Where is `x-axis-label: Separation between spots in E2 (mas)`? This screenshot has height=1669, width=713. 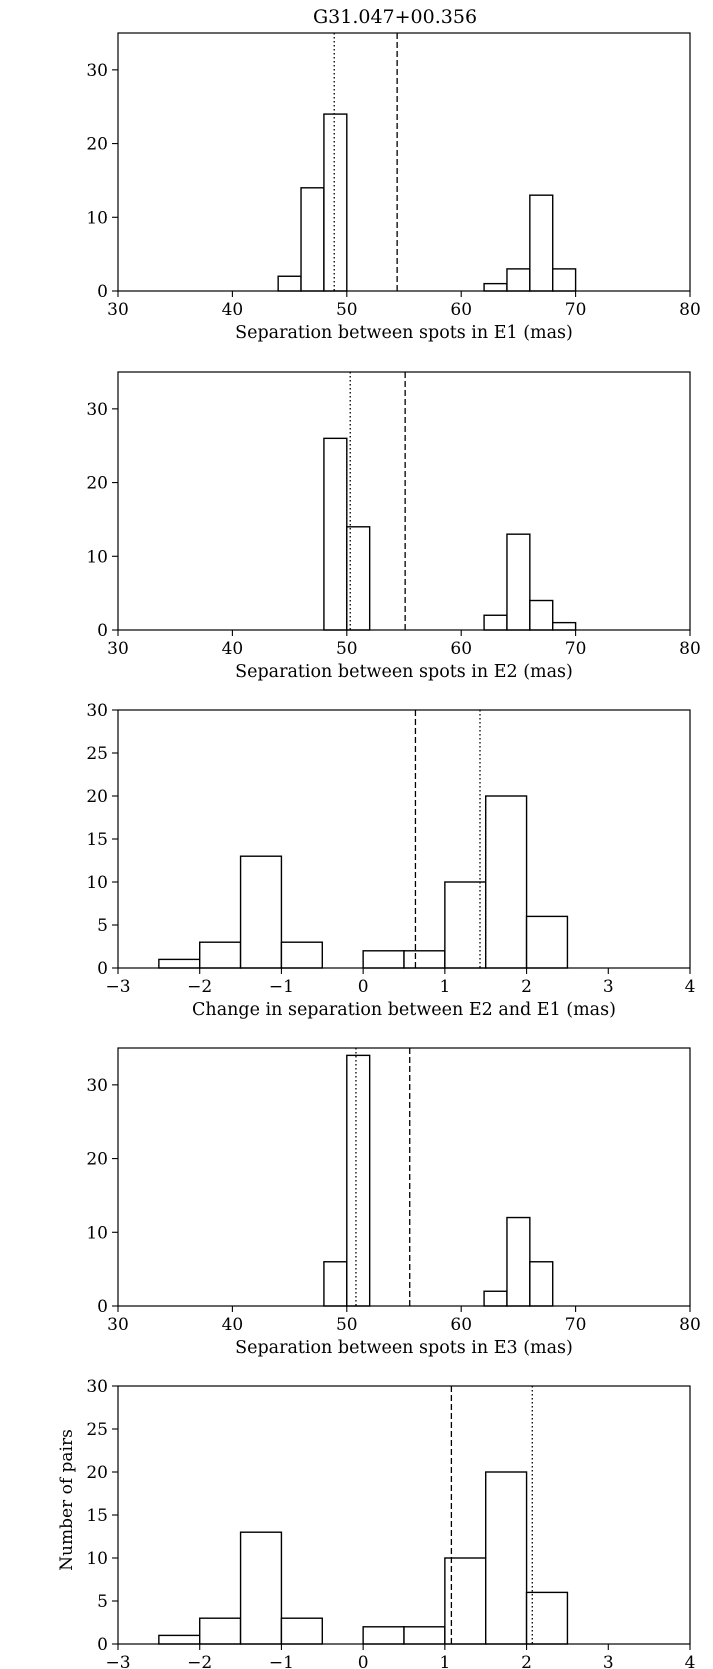
x-axis-label: Separation between spots in E2 (mas) is located at coordinates (404, 672).